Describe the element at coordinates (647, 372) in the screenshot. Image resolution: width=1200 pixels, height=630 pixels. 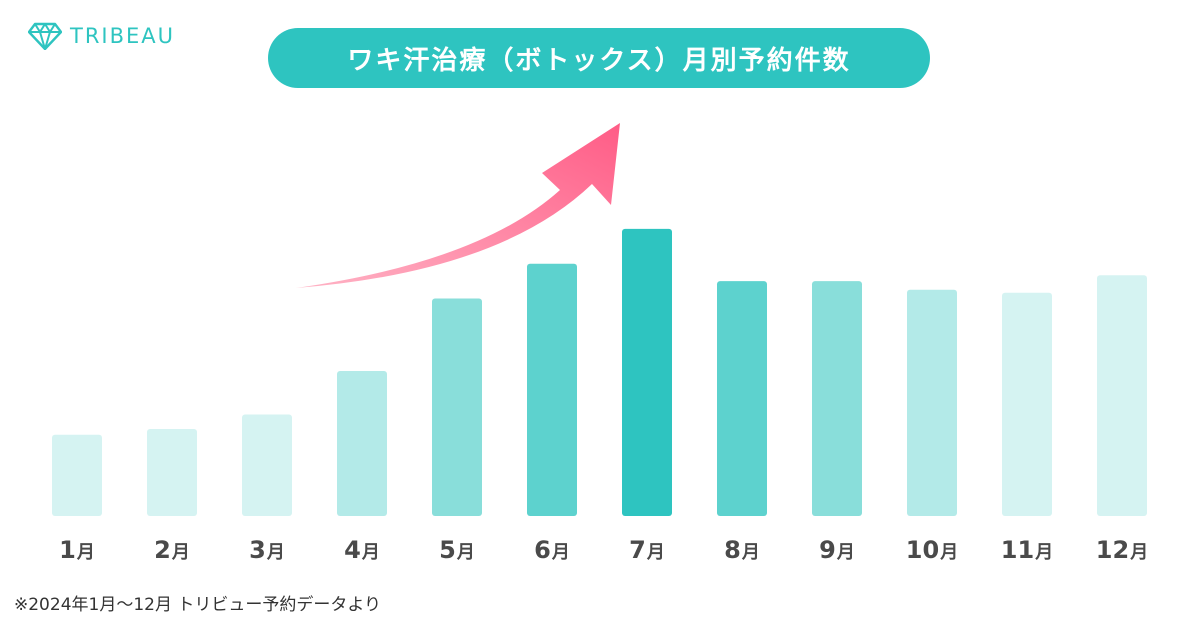
I see `bar-7月` at that location.